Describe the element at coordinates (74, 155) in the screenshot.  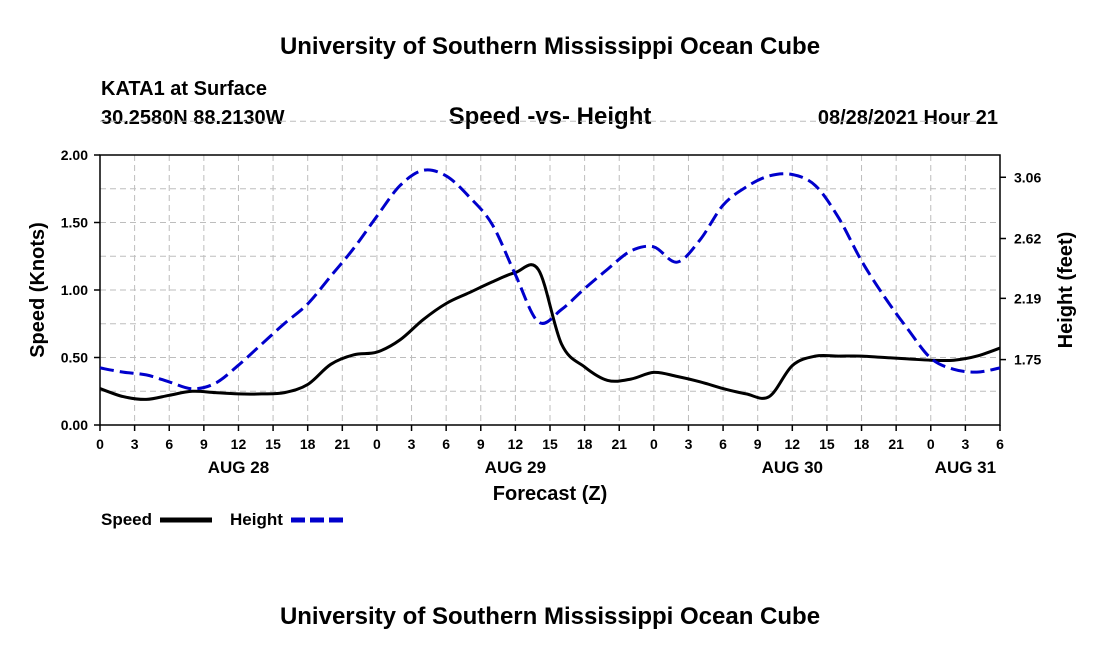
I see `y-tick-label: 2.00` at that location.